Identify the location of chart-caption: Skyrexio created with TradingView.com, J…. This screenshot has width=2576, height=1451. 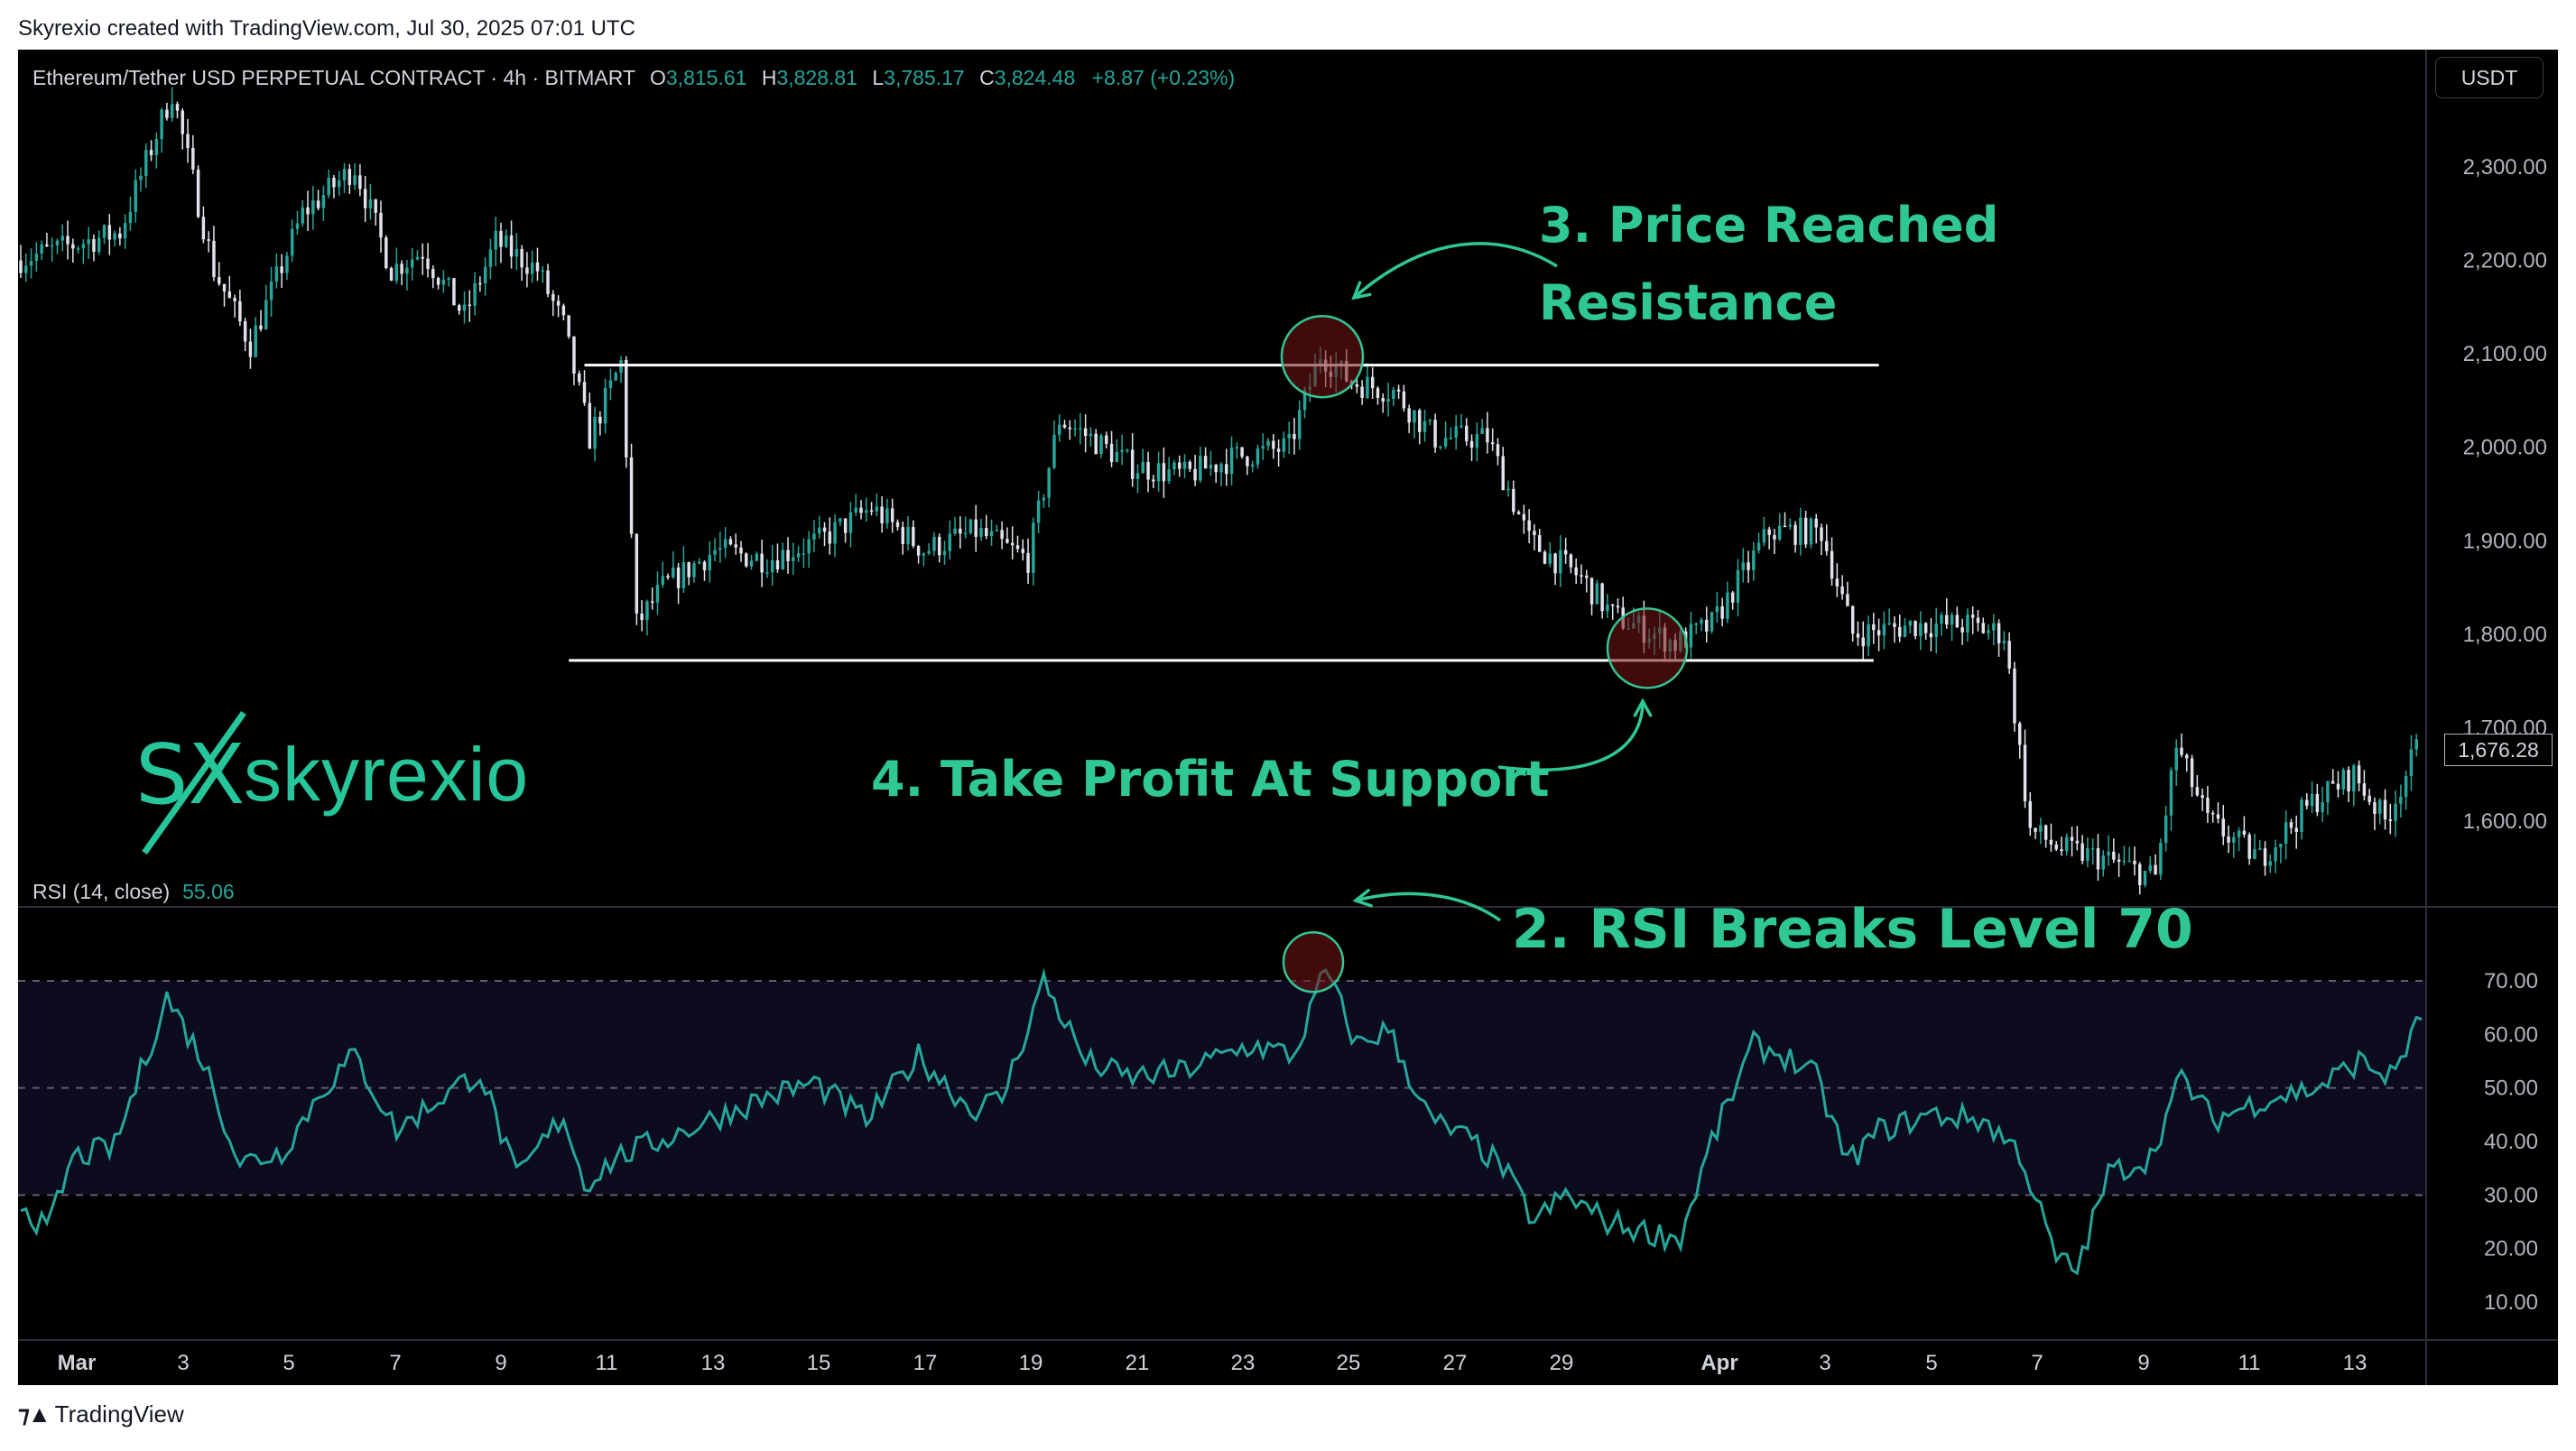
(326, 28).